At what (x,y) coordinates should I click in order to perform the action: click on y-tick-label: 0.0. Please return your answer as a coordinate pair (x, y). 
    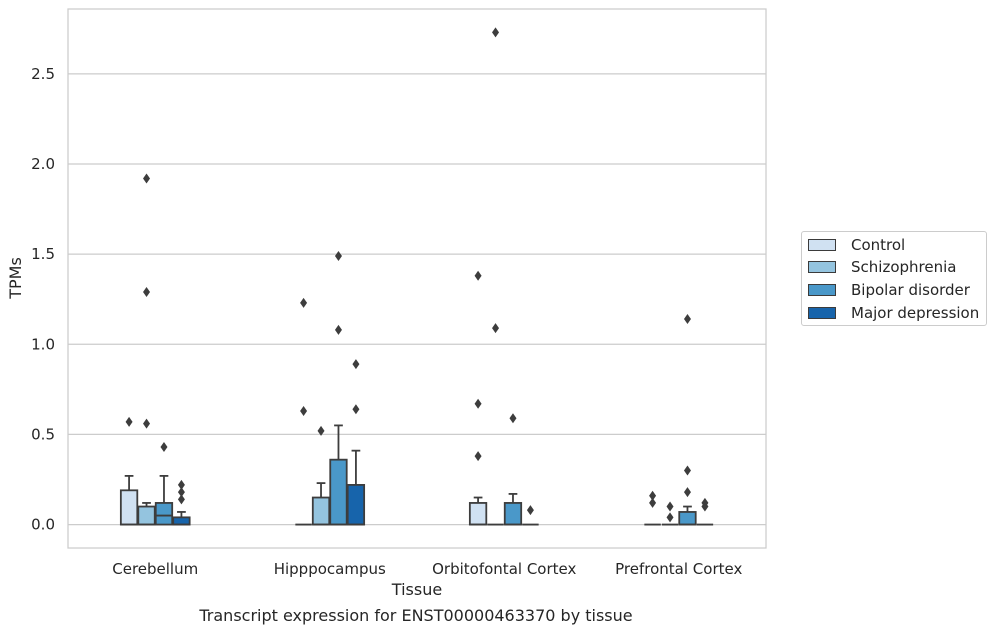
    Looking at the image, I should click on (43, 525).